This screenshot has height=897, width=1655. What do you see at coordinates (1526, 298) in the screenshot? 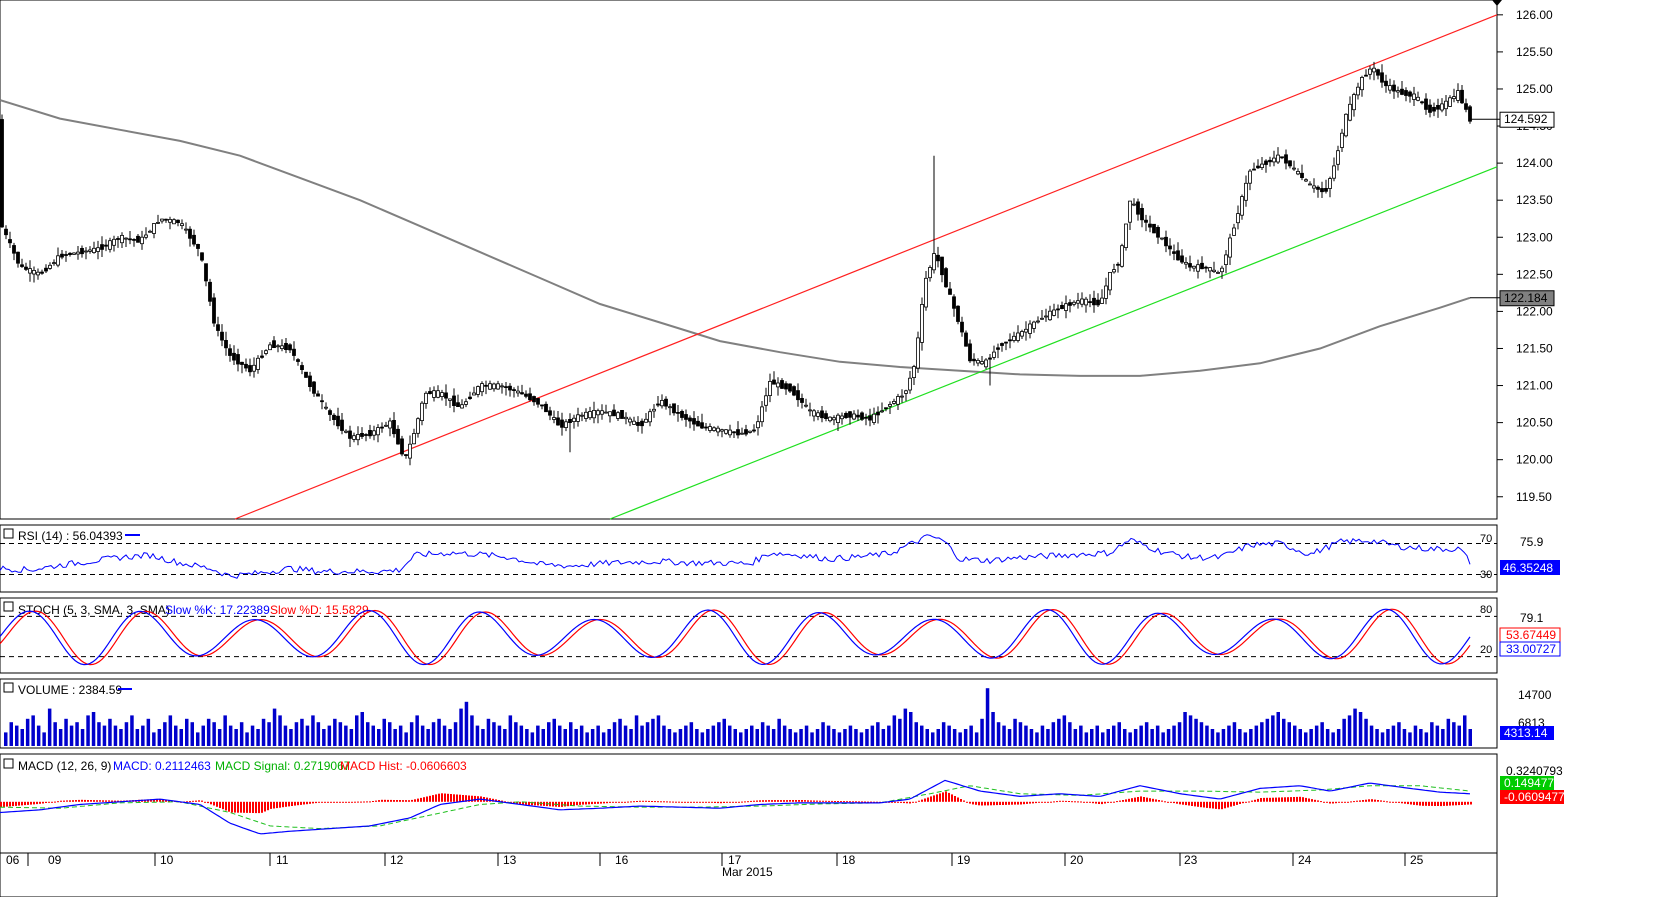
I see `sma-price-label: 122.184` at bounding box center [1526, 298].